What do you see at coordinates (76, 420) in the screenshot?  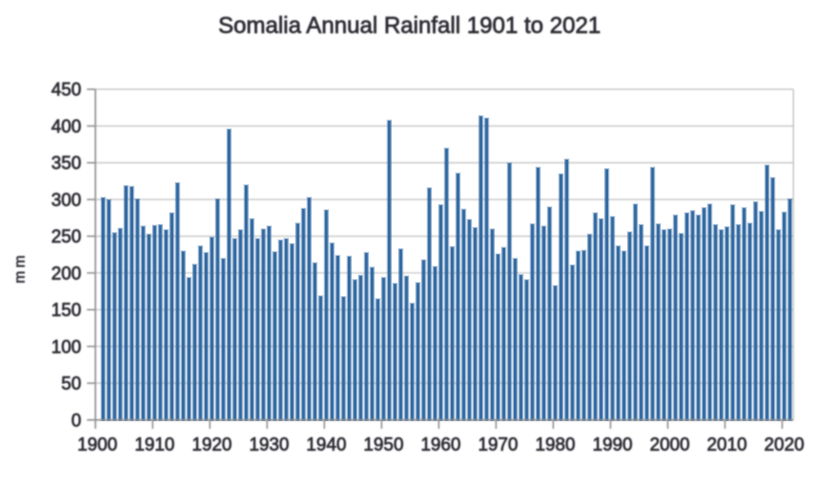 I see `svg-text: 0` at bounding box center [76, 420].